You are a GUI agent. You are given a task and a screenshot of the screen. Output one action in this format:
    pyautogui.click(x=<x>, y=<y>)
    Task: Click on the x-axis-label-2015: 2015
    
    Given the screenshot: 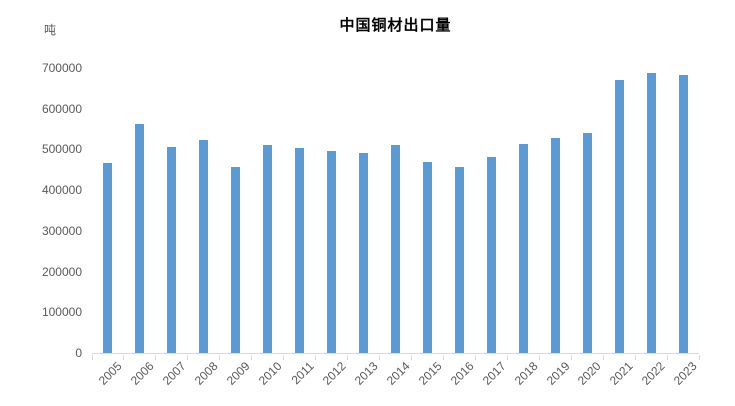 What is the action you would take?
    pyautogui.click(x=430, y=373)
    